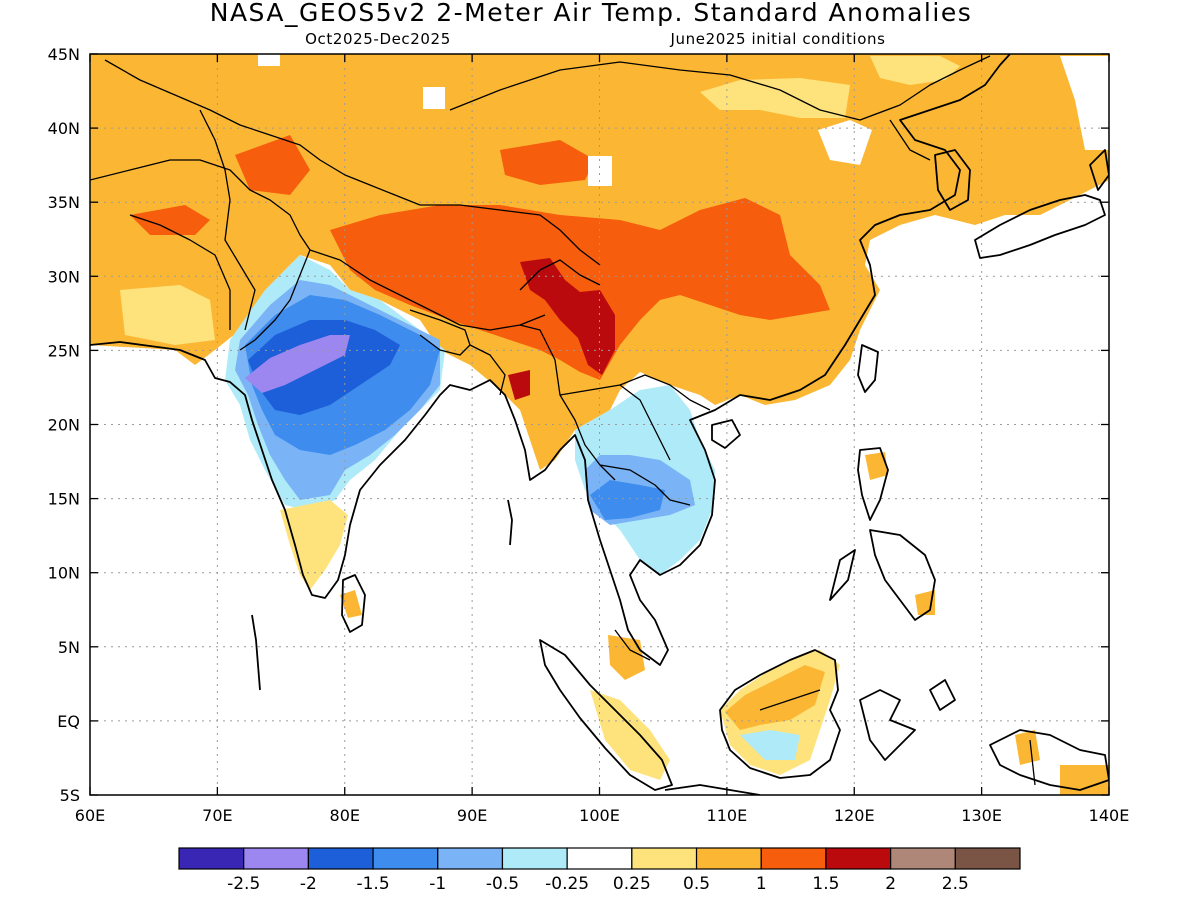 The width and height of the screenshot is (1200, 900). What do you see at coordinates (314, 545) in the screenshot?
I see `warm-region-south-india` at bounding box center [314, 545].